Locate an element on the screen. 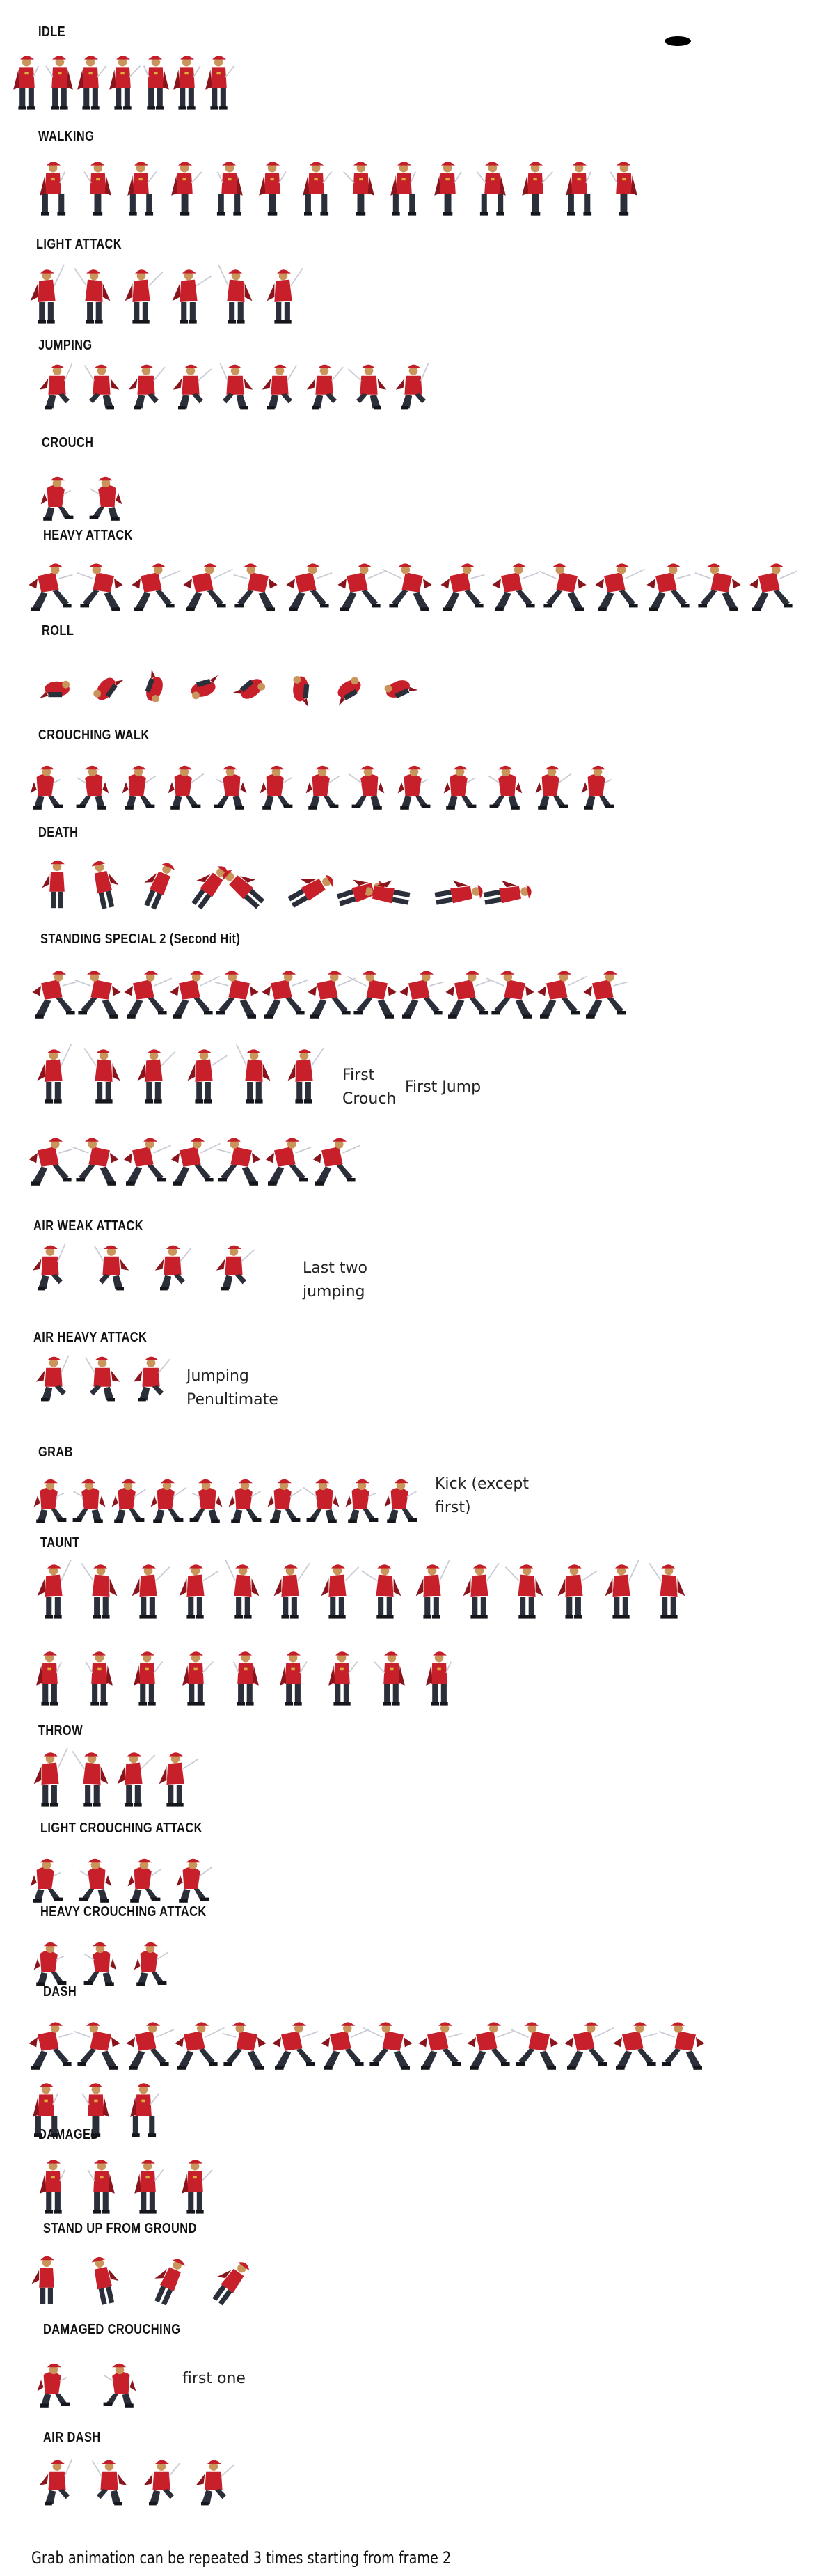  section-label-taunt: TAUNT is located at coordinates (60, 1542).